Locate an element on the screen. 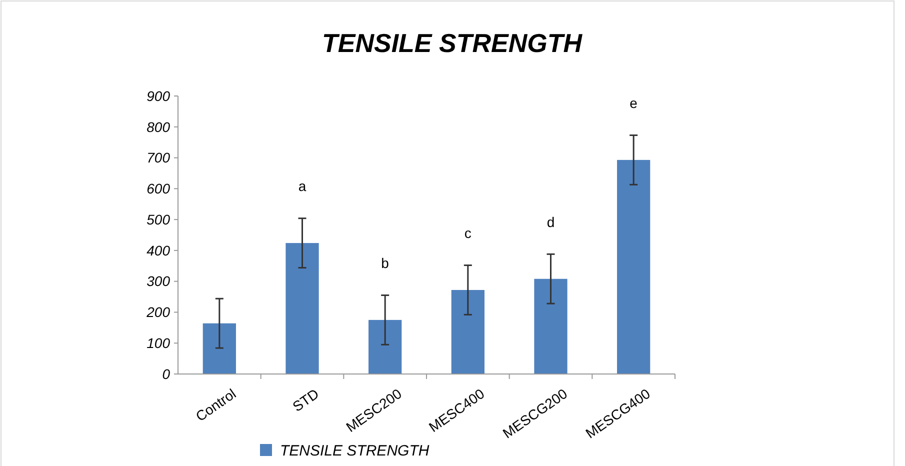  y-tick-label: 700 is located at coordinates (158, 158).